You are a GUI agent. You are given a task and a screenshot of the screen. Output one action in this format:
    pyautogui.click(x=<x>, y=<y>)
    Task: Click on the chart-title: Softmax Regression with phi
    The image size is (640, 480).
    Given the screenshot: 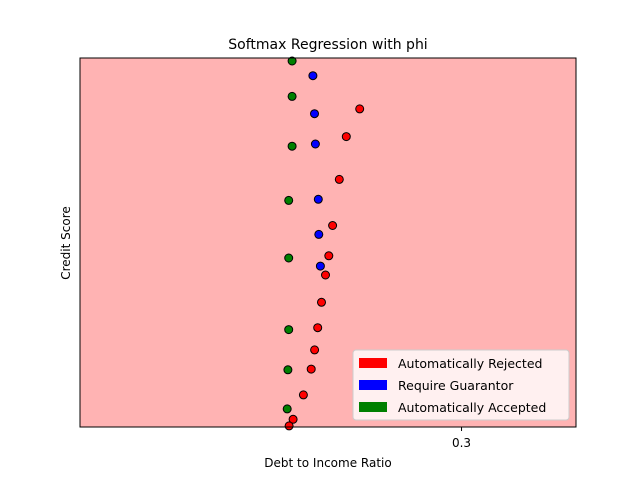 What is the action you would take?
    pyautogui.click(x=327, y=45)
    